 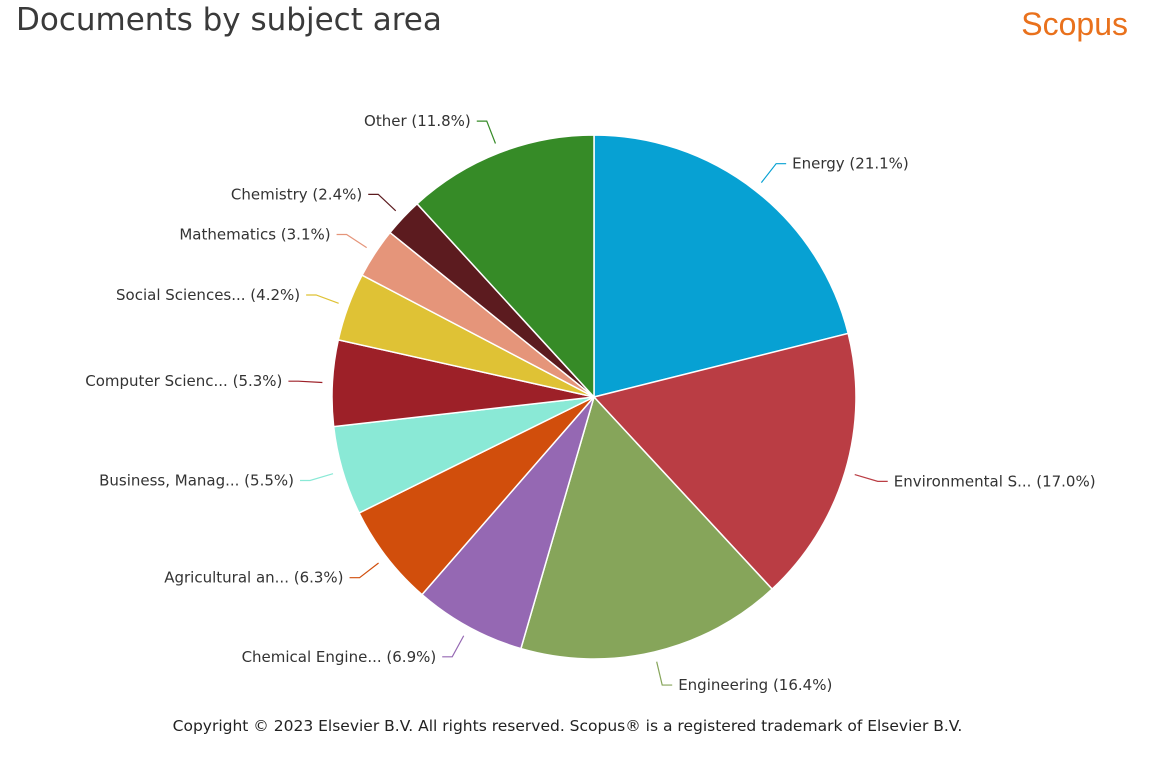 What do you see at coordinates (339, 657) in the screenshot?
I see `pie-slice-label: Chemical Engine... (6.9%)` at bounding box center [339, 657].